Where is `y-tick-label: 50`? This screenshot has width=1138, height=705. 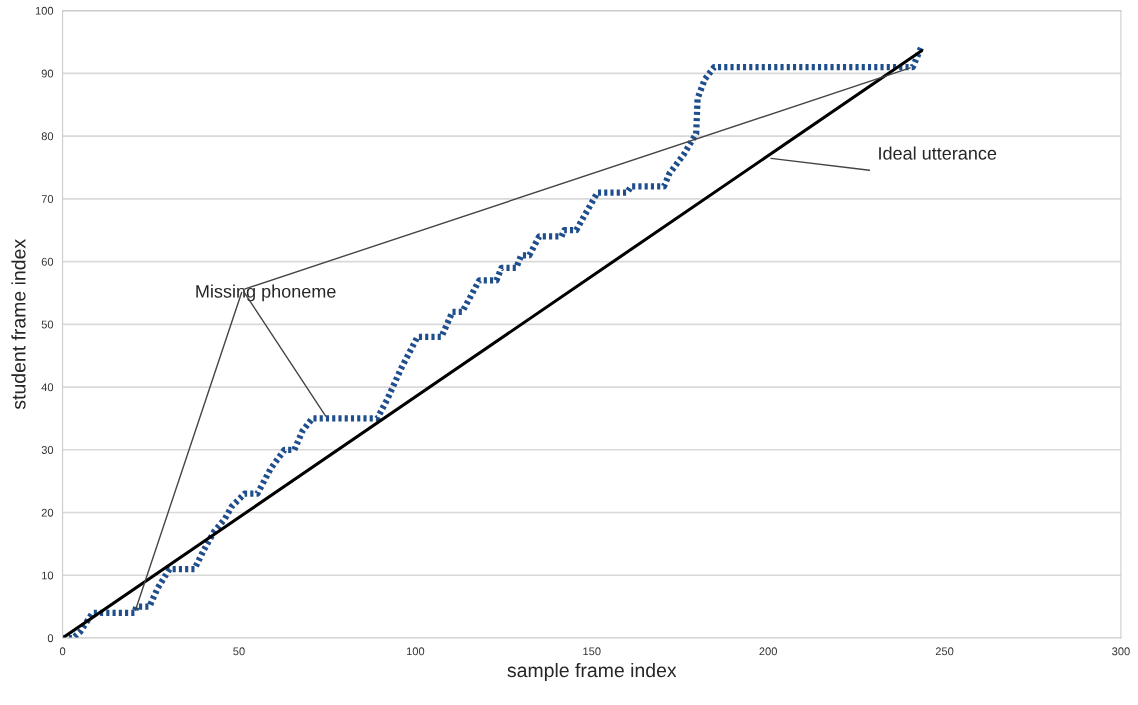 y-tick-label: 50 is located at coordinates (47, 324).